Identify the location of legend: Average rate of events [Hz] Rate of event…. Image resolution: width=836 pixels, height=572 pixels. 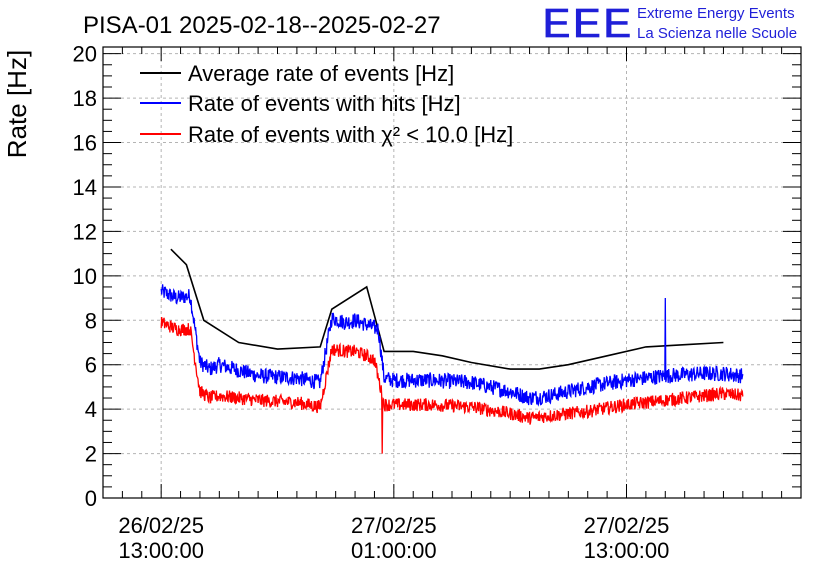
(326, 104).